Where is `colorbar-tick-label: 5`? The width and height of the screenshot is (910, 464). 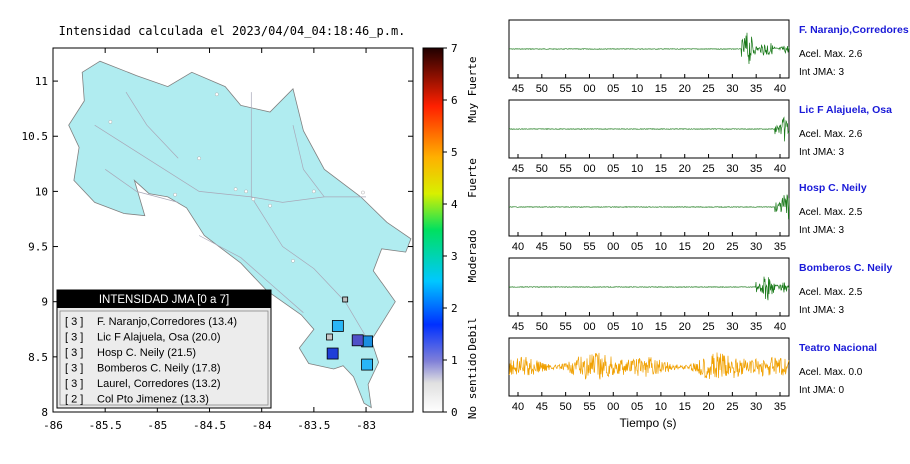
colorbar-tick-label: 5 is located at coordinates (454, 152).